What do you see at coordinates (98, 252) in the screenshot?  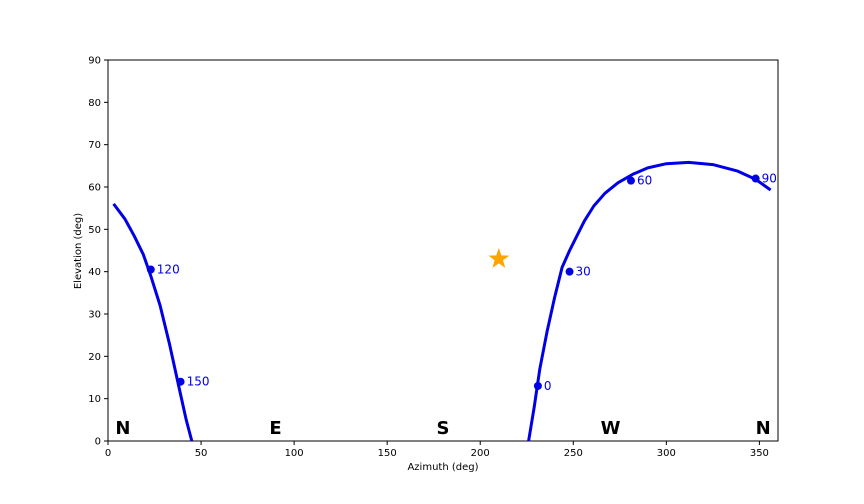 I see `y-axis-ticks: 0 10 20 30 40 50 60 70 80 90` at bounding box center [98, 252].